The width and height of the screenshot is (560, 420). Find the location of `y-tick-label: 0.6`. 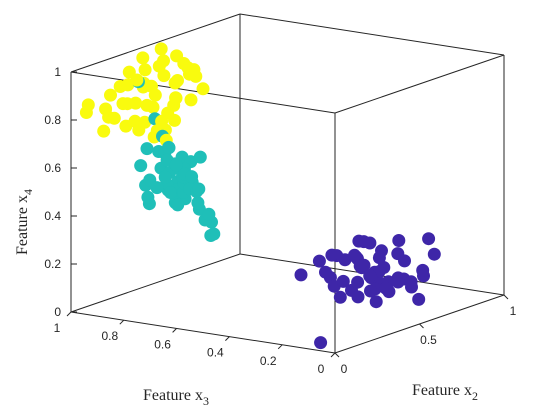

y-tick-label: 0.6 is located at coordinates (162, 344).